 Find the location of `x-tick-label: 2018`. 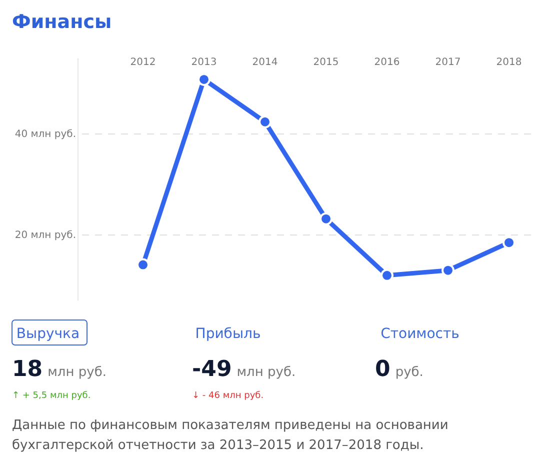

x-tick-label: 2018 is located at coordinates (509, 62).